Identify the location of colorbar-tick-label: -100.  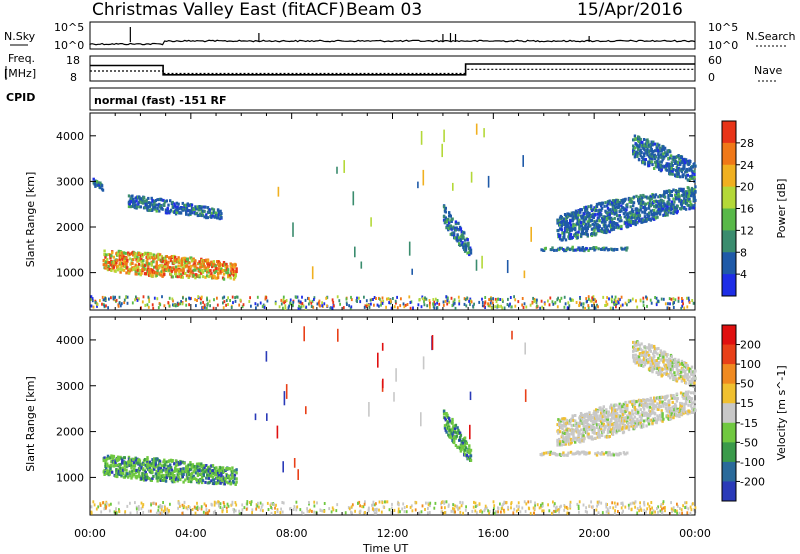
(752, 462).